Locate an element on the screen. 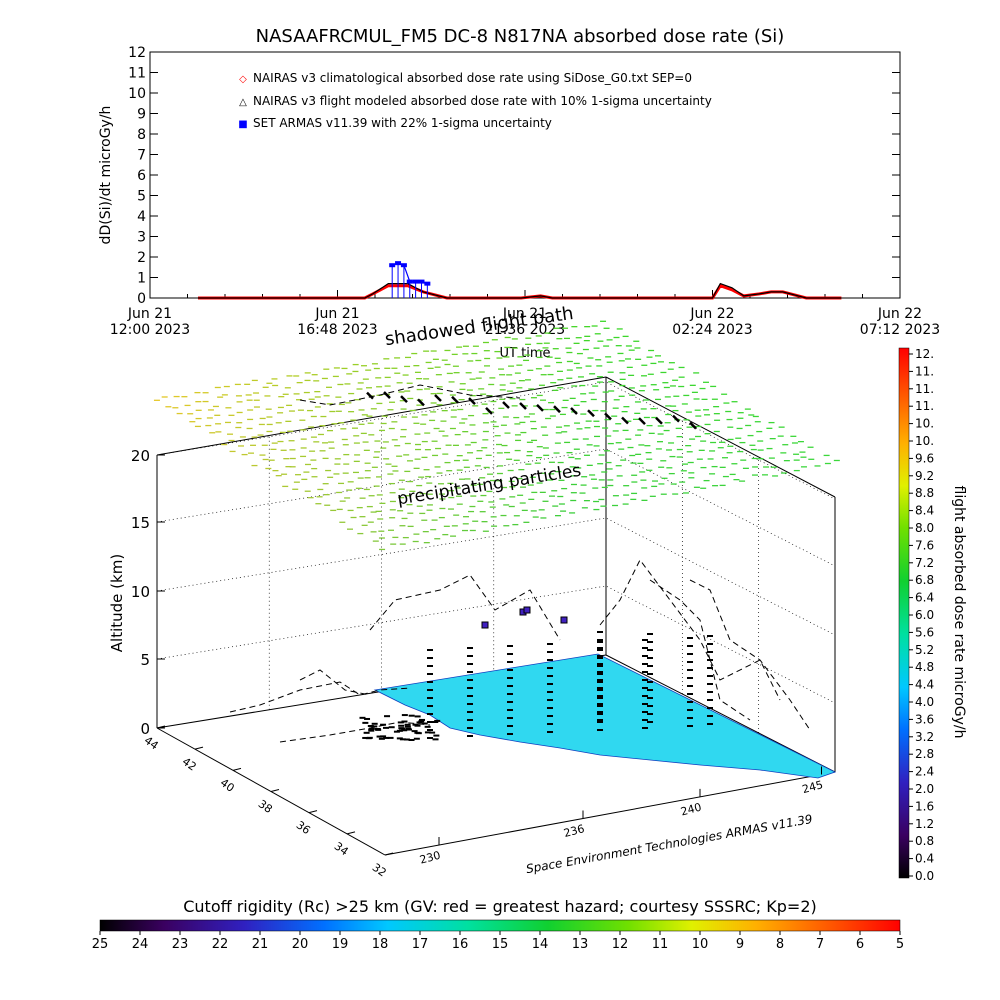  cutoff-tick-label: 17 is located at coordinates (420, 944).